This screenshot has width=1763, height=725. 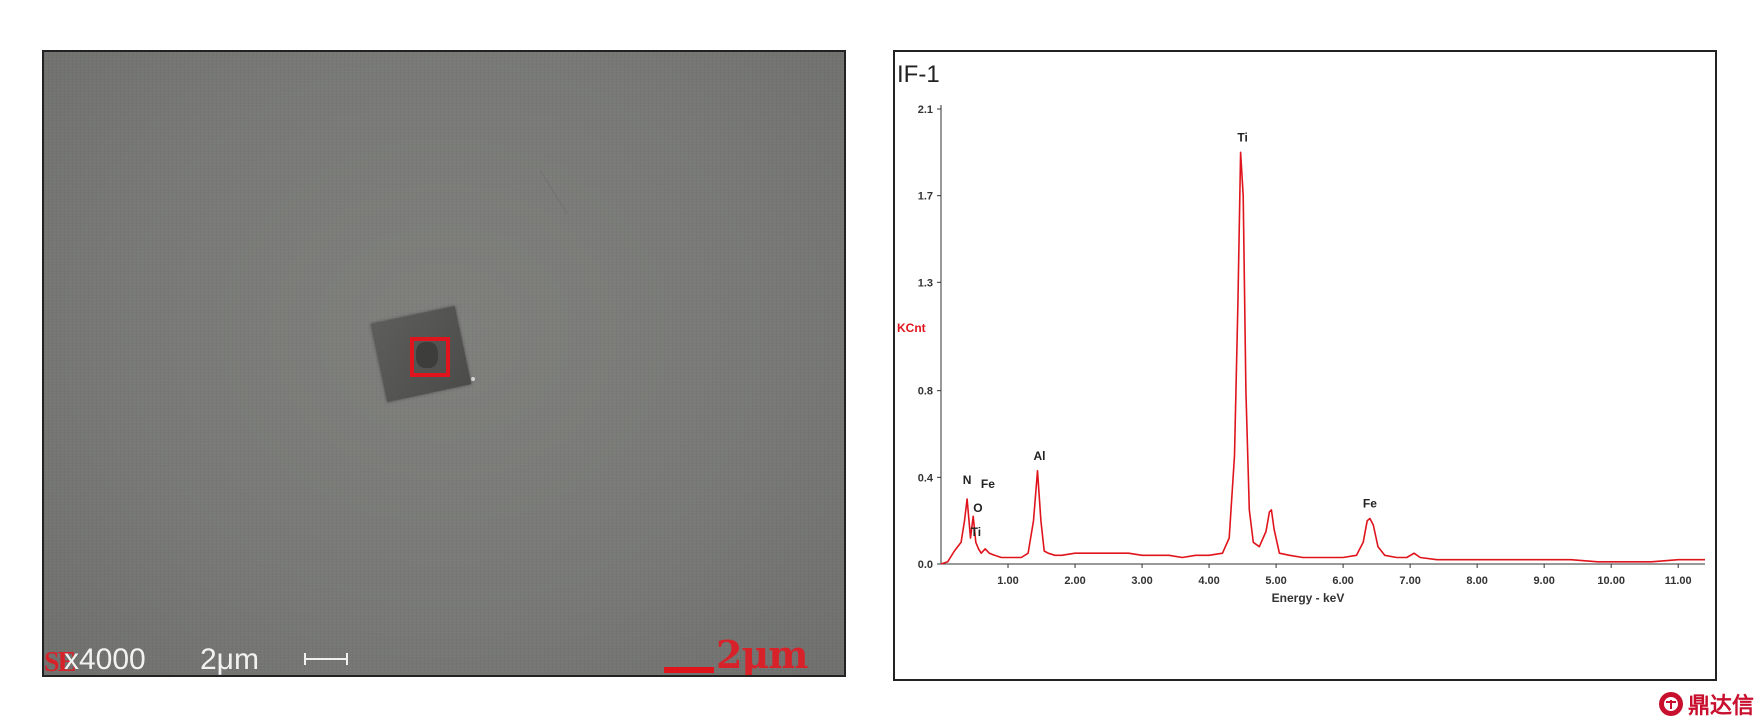 I want to click on surface-speck, so click(x=473, y=379).